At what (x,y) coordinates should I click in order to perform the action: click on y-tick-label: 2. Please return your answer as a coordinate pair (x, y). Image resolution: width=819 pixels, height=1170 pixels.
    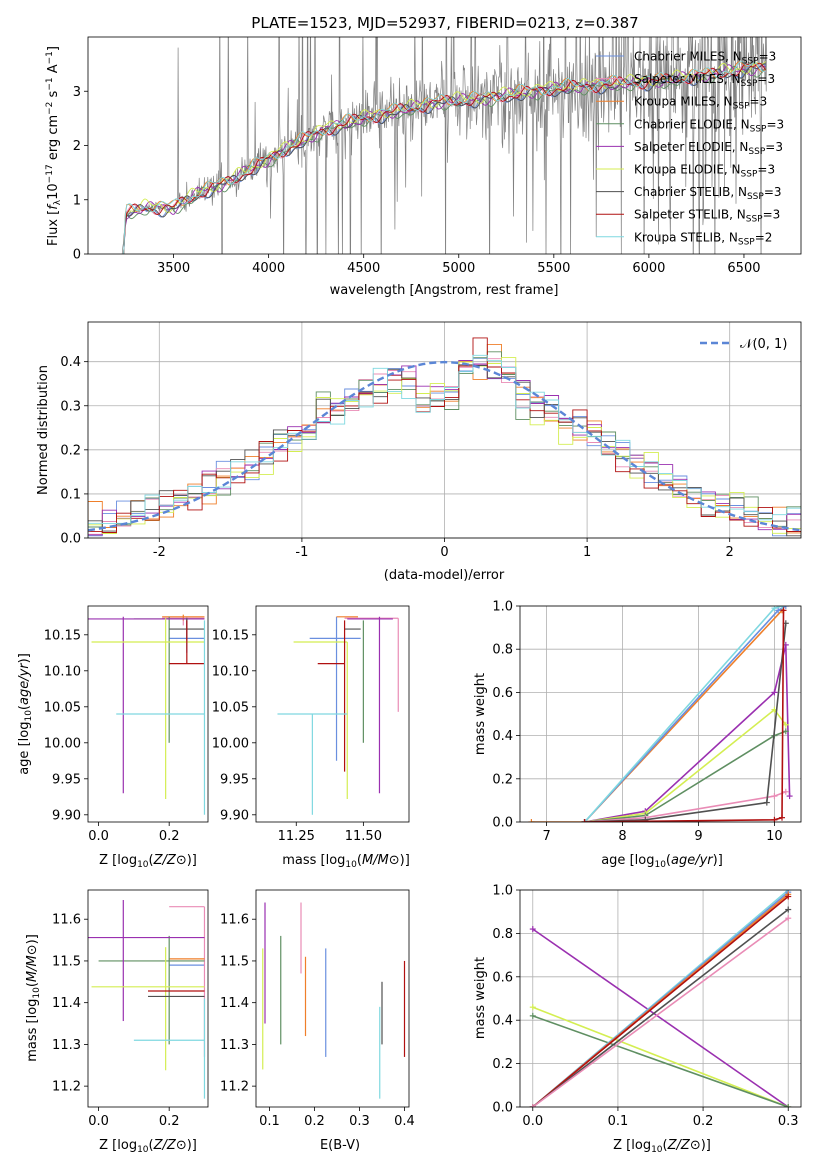
    Looking at the image, I should click on (77, 146).